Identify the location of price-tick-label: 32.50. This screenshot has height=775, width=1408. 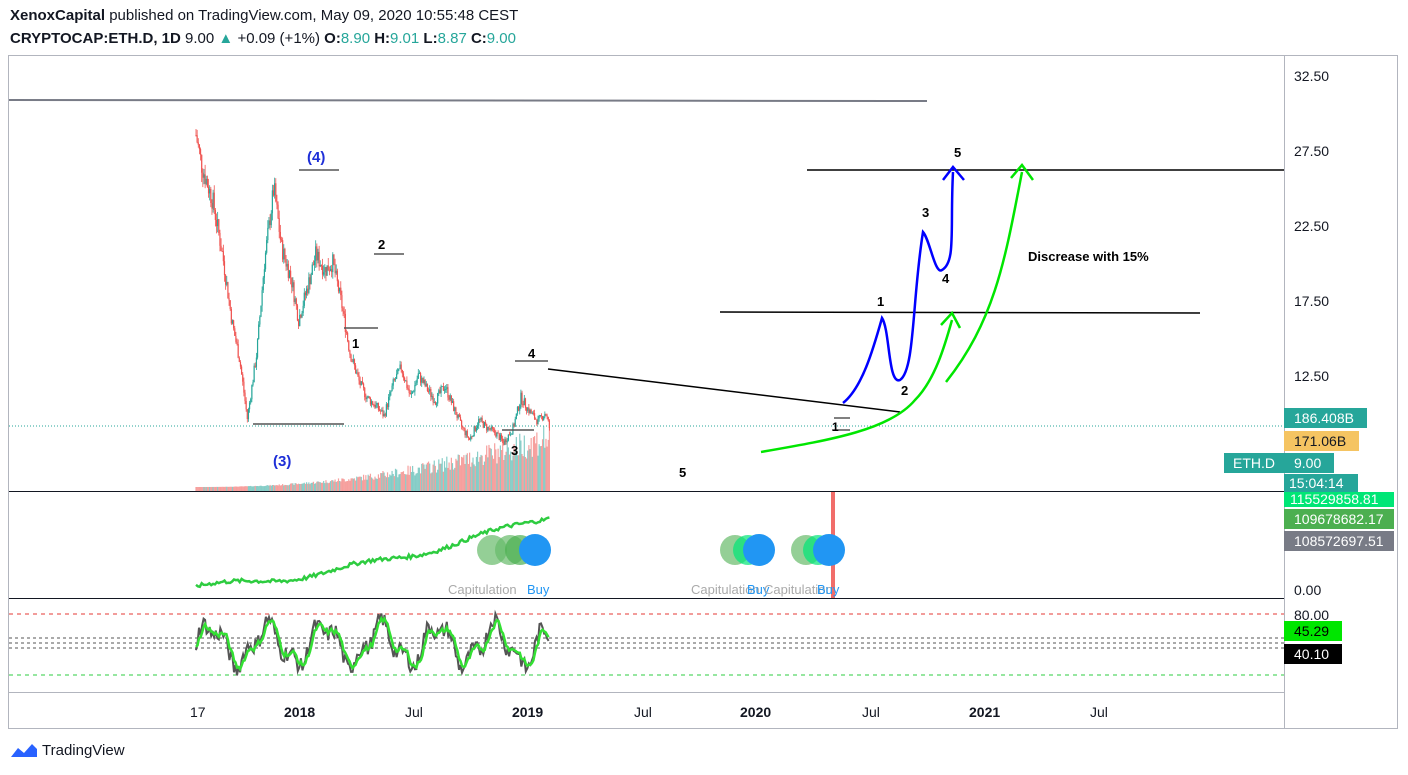
(1311, 76).